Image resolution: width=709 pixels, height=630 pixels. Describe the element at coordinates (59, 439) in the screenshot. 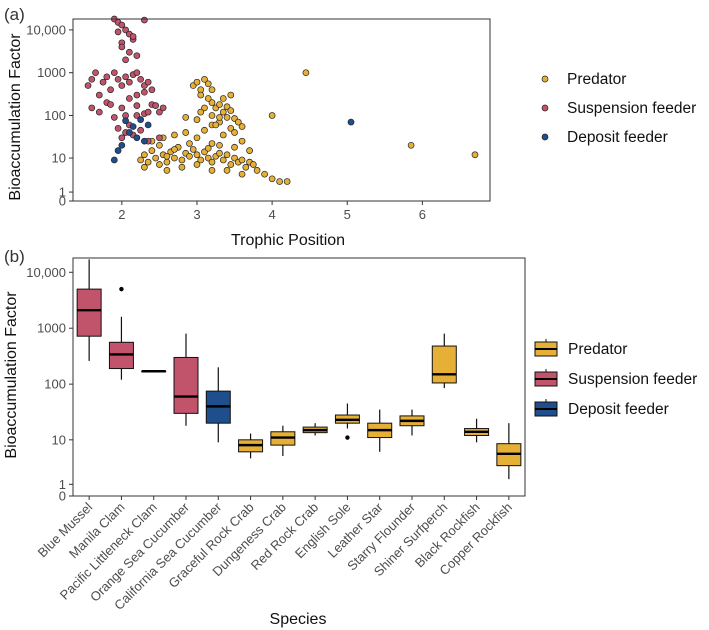

I see `panel-b-y-tick-label: 10` at that location.